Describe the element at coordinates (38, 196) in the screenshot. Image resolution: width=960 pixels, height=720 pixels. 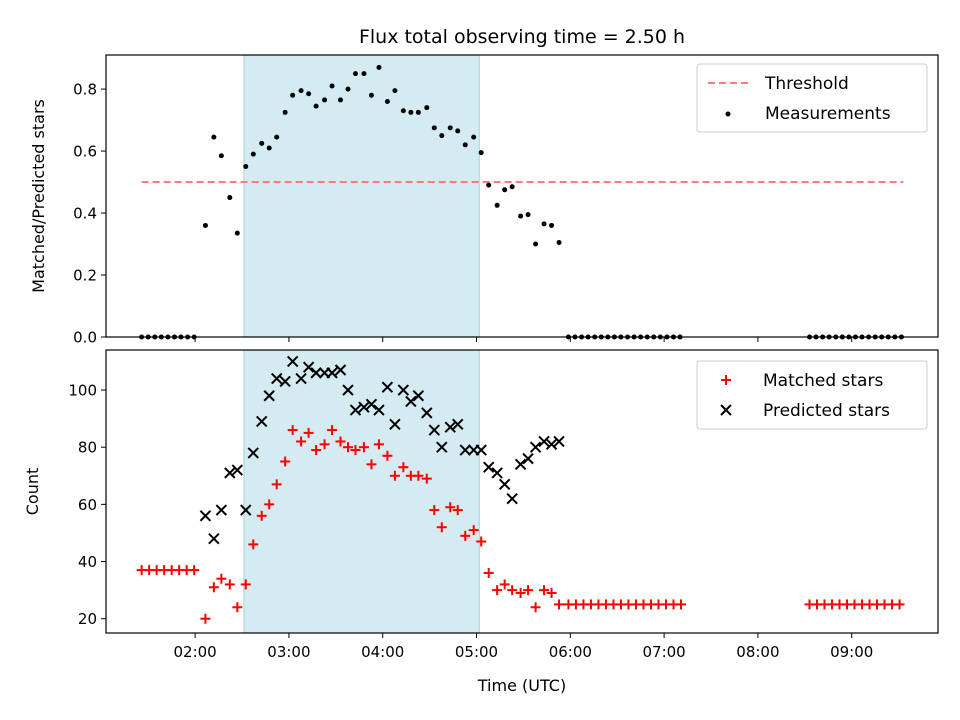
I see `ratio-y-axis-label: Matched/Predicted stars` at that location.